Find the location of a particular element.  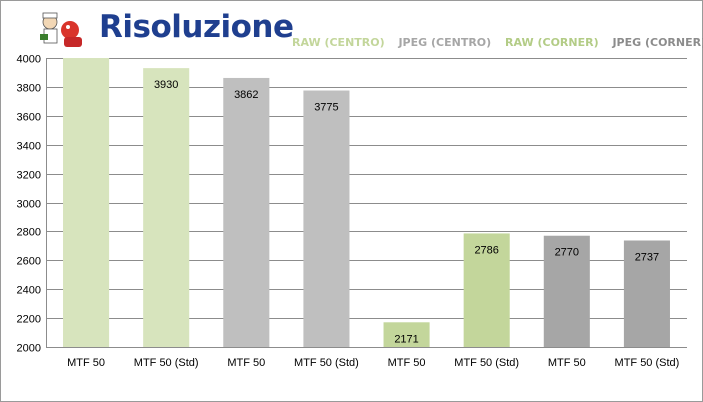

legend-entry-raw-corner: RAW (CORNER) is located at coordinates (552, 42).